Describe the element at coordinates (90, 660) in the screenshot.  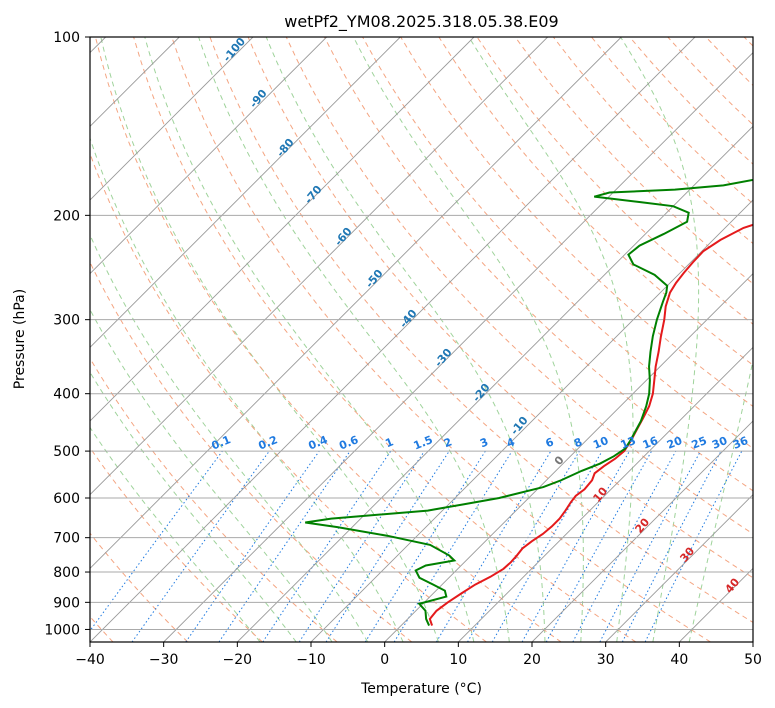
I see `x-tick-label: −40` at that location.